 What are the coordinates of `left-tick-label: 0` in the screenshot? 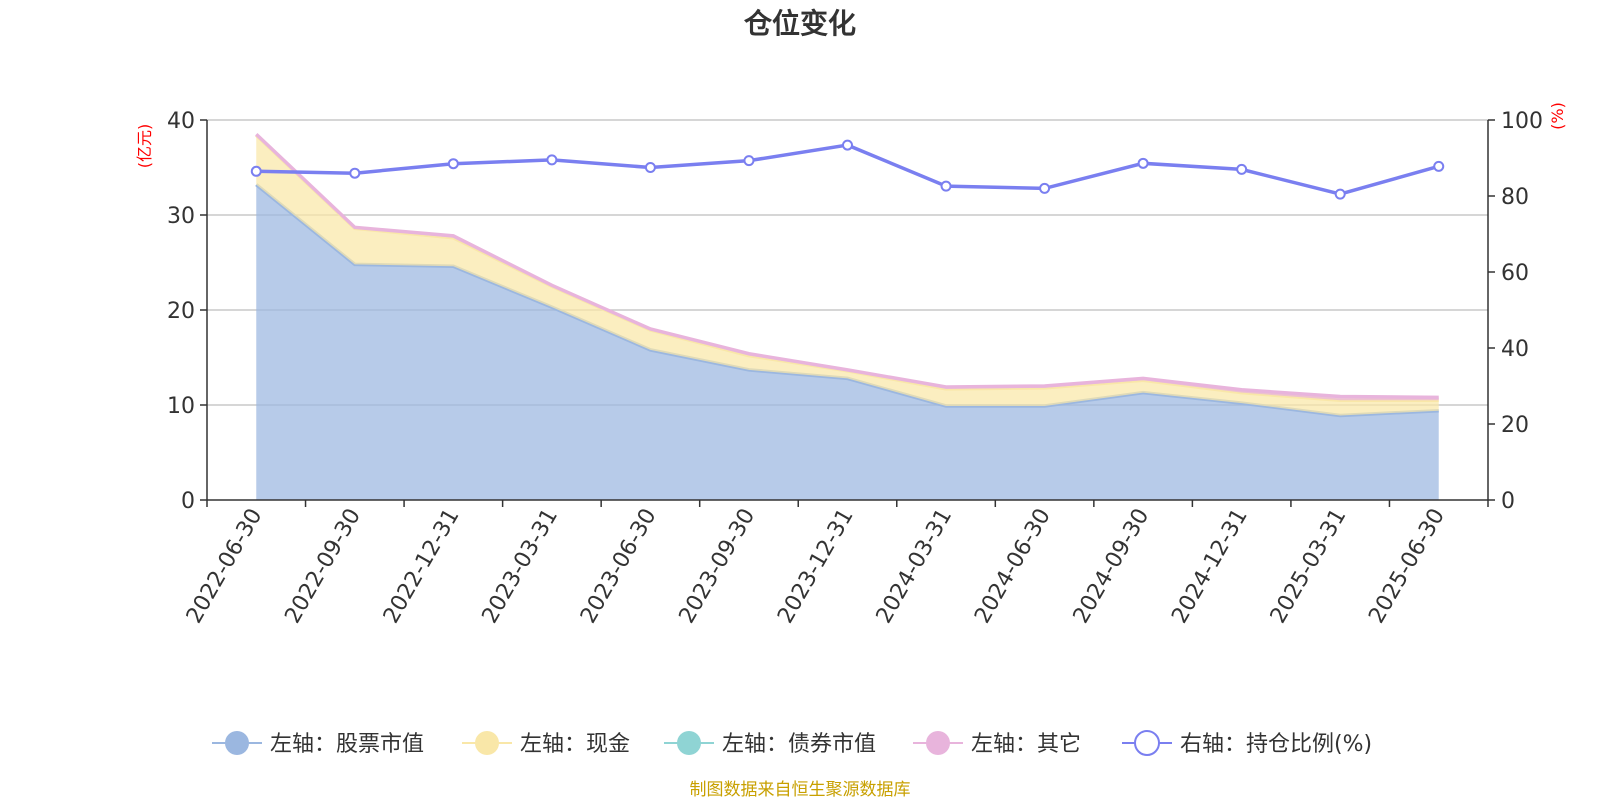 It's located at (188, 501).